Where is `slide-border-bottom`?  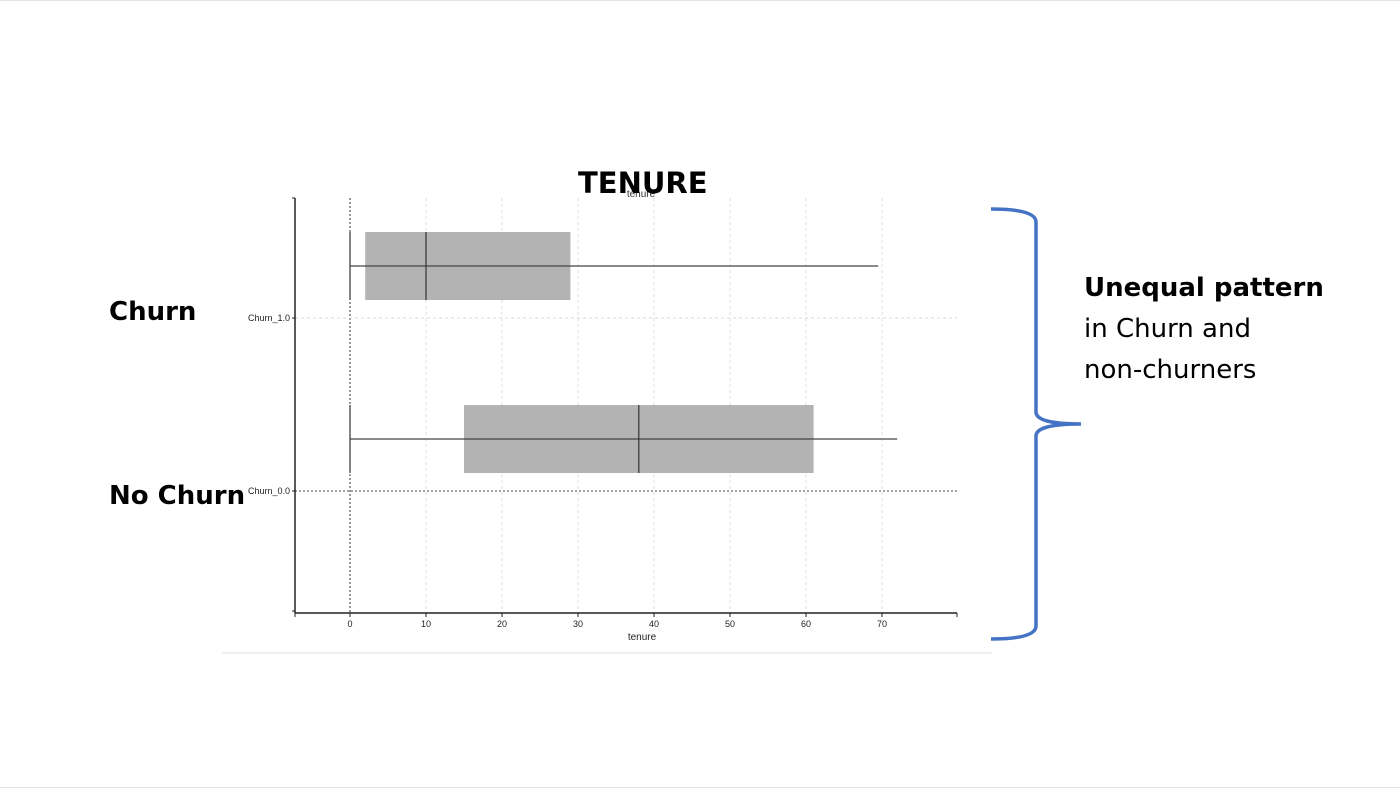 slide-border-bottom is located at coordinates (700, 787).